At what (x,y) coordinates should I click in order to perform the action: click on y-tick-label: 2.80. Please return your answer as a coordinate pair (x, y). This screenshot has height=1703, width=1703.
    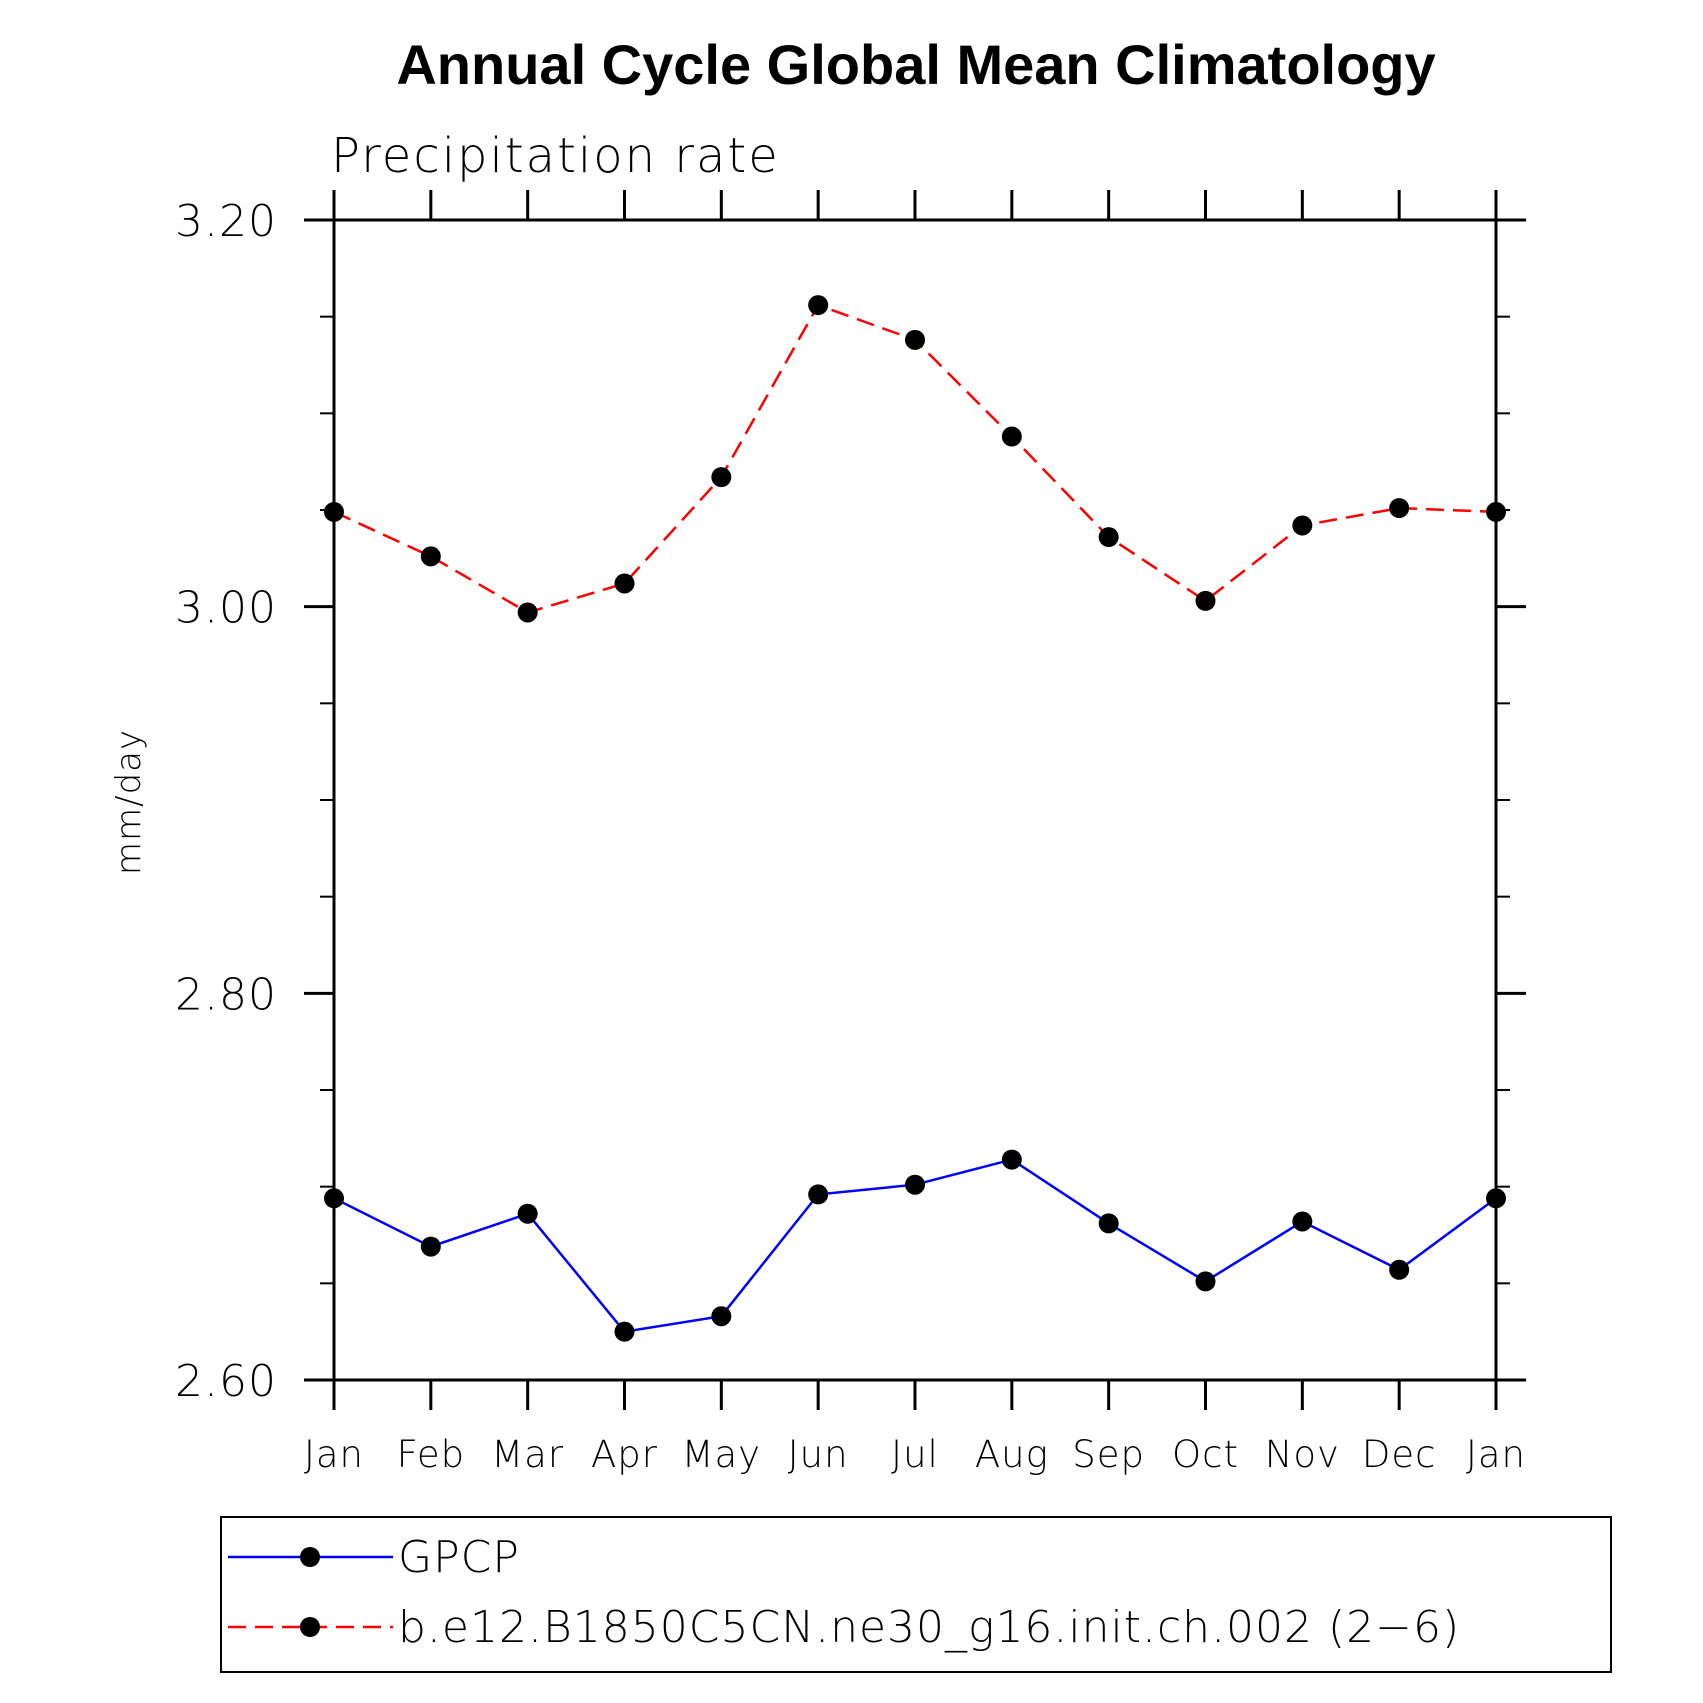
    Looking at the image, I should click on (226, 994).